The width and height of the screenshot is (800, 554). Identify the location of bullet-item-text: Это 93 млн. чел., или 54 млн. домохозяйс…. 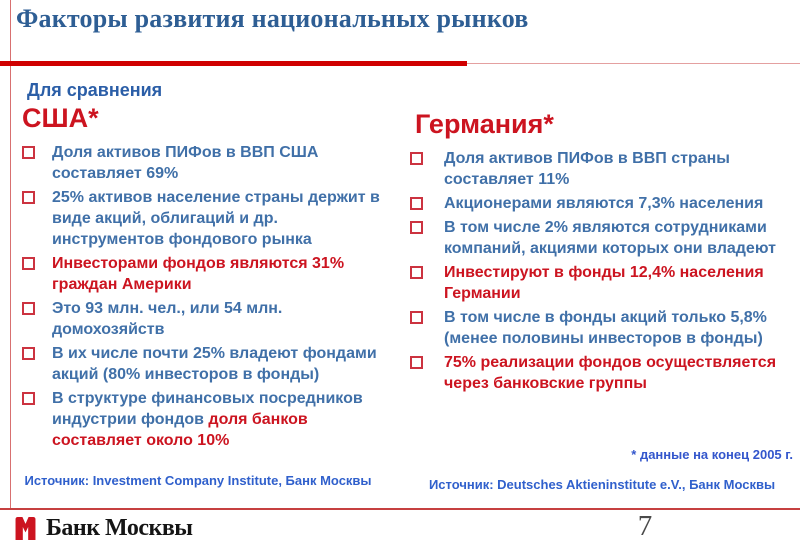
(167, 319).